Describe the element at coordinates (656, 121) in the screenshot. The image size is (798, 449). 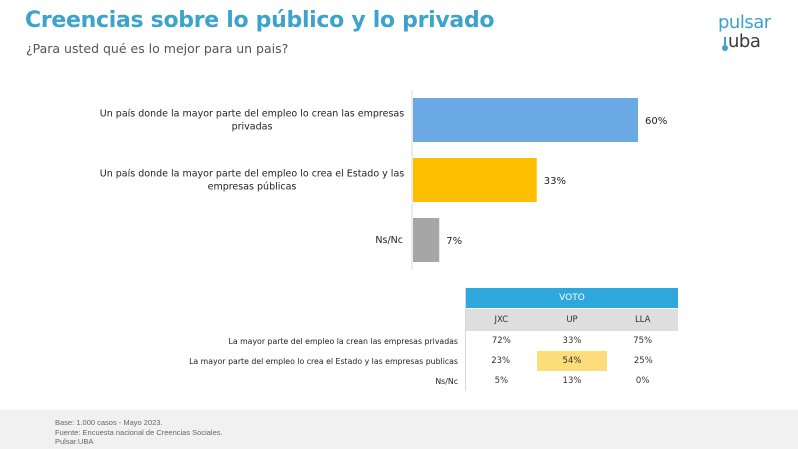
I see `value-label: 60%` at that location.